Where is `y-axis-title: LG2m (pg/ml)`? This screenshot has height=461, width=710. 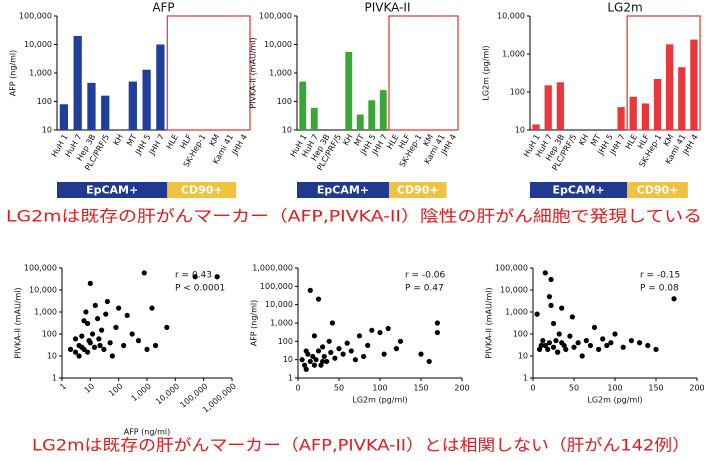
y-axis-title: LG2m (pg/ml) is located at coordinates (486, 72).